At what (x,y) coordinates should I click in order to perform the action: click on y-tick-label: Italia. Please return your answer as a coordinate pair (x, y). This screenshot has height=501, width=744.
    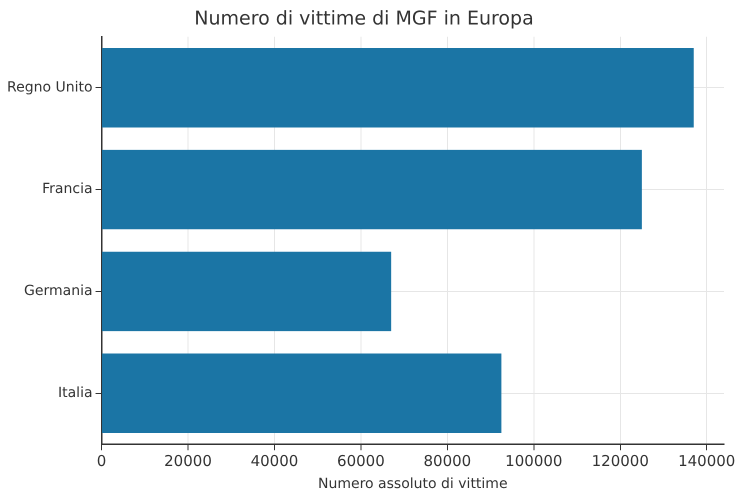
    Looking at the image, I should click on (75, 392).